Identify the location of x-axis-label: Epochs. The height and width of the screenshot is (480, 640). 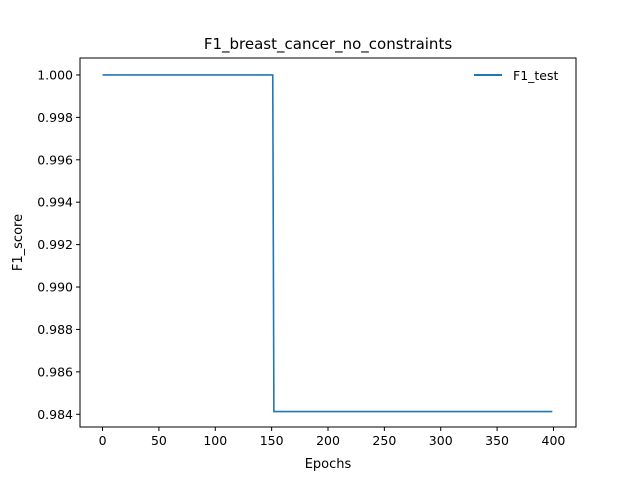
(328, 464).